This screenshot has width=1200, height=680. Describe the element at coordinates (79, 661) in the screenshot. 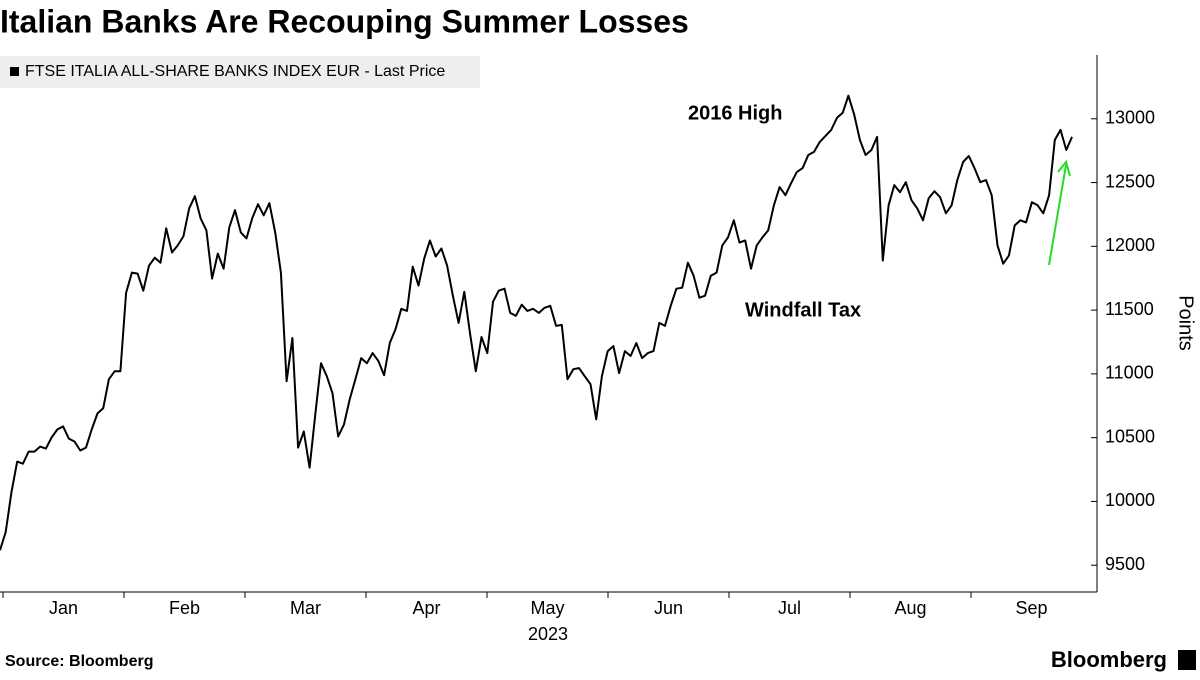

I see `source: Source: Bloomberg` at that location.